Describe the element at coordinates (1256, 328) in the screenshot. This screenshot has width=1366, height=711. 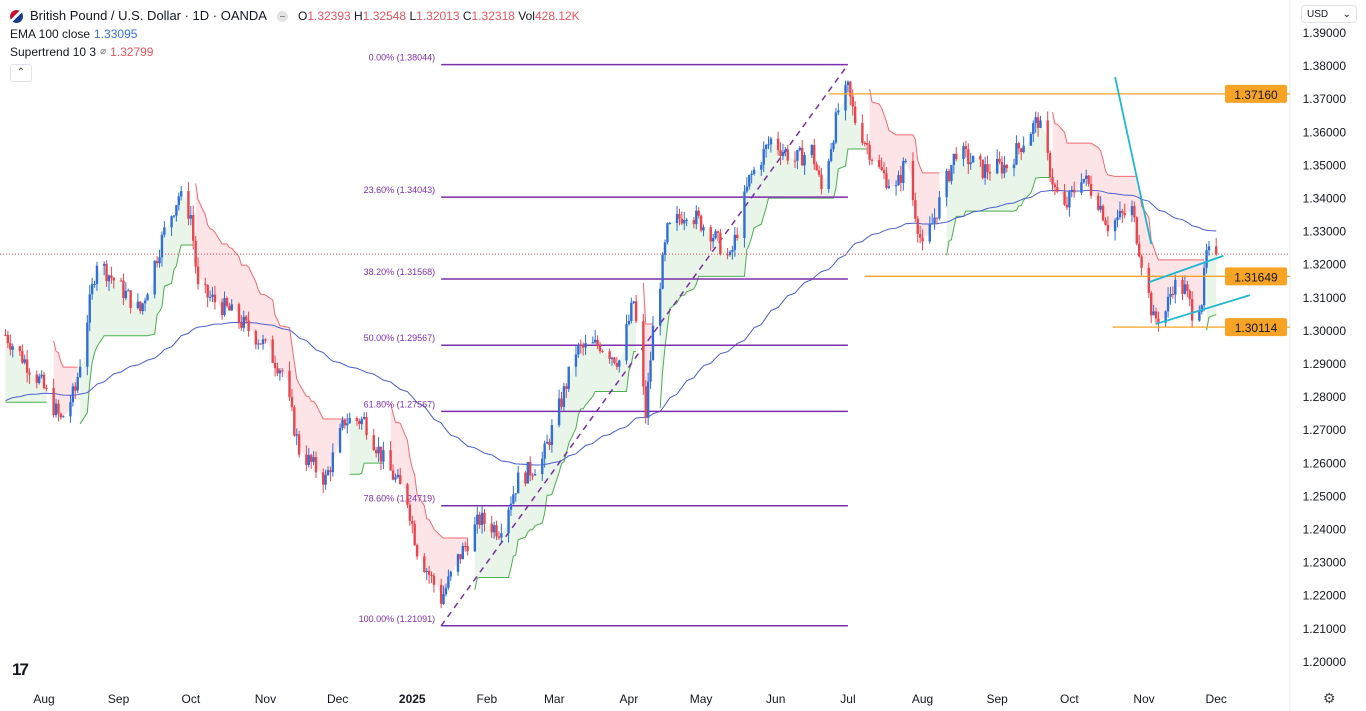
I see `price-level-badge-label: 1.30114` at that location.